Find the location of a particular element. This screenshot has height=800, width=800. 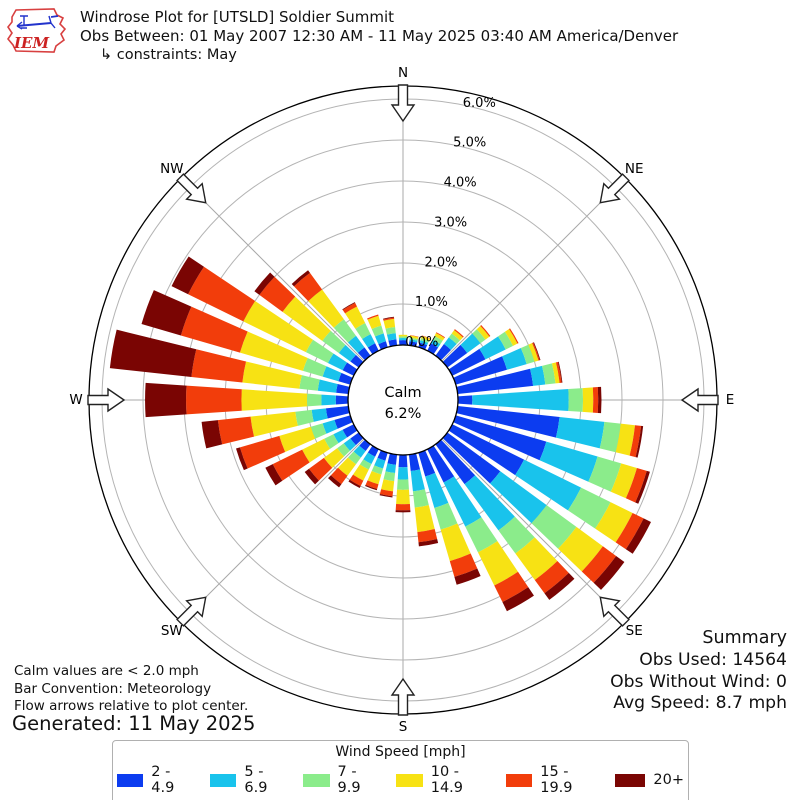

anemometer-icon is located at coordinates (37, 22).